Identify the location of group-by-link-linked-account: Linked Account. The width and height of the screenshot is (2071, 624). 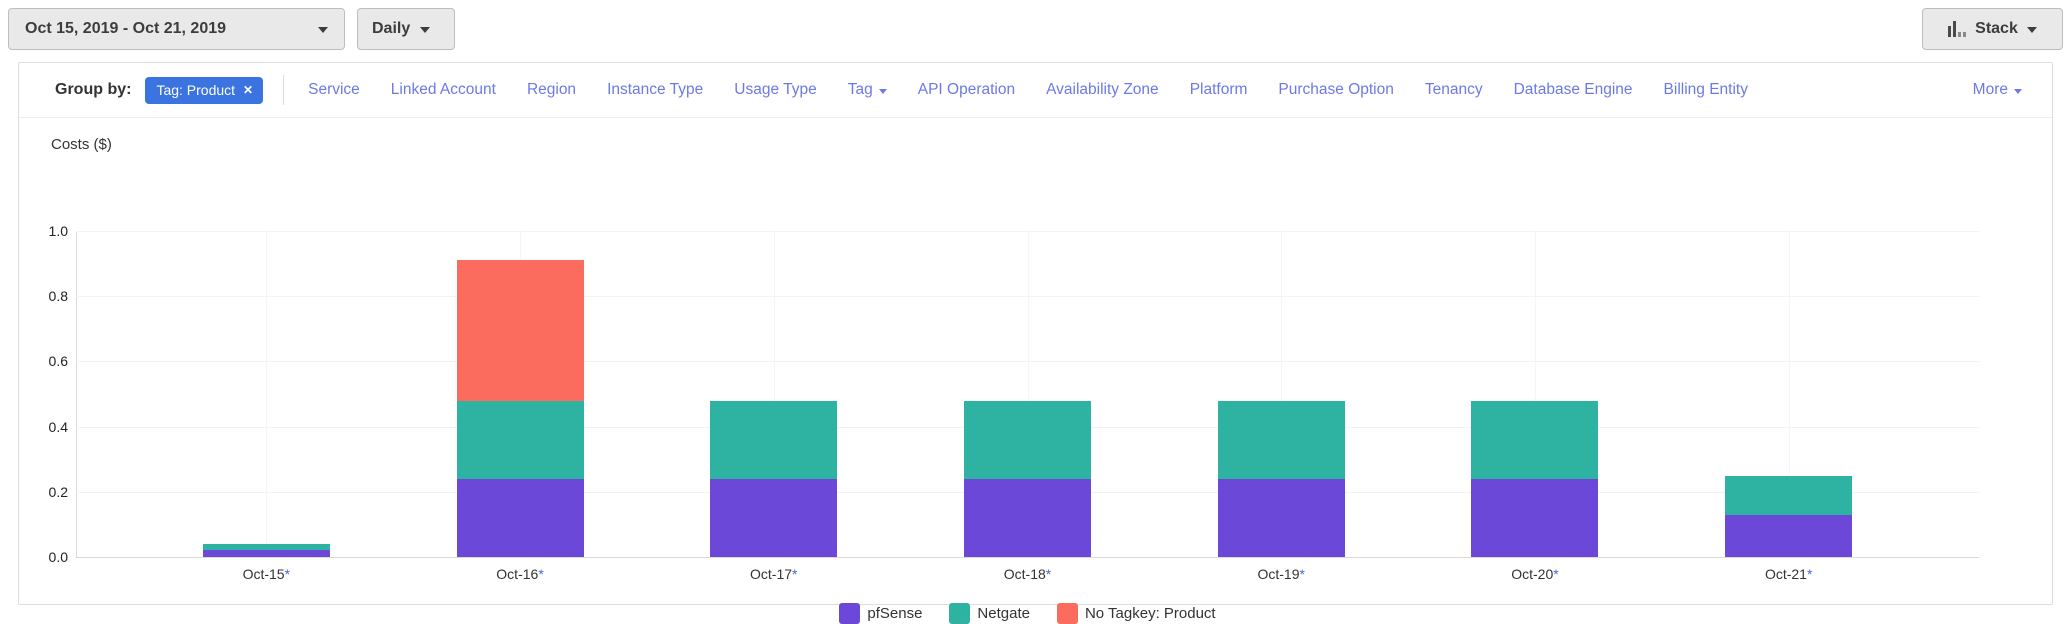
(443, 90).